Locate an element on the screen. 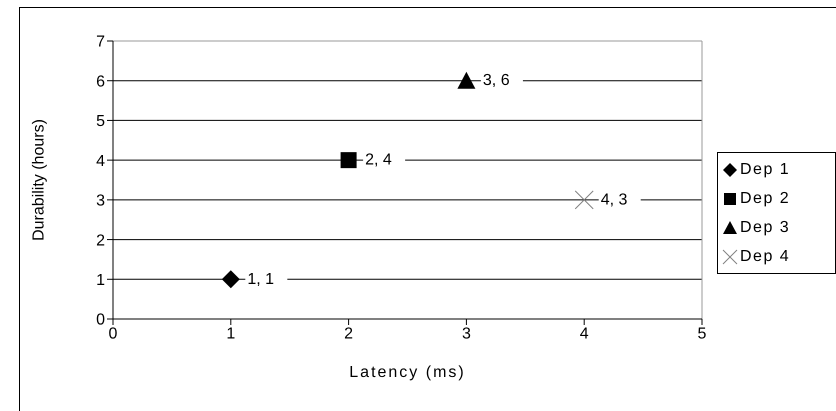 Image resolution: width=836 pixels, height=411 pixels. y-tick-label: 0 is located at coordinates (101, 320).